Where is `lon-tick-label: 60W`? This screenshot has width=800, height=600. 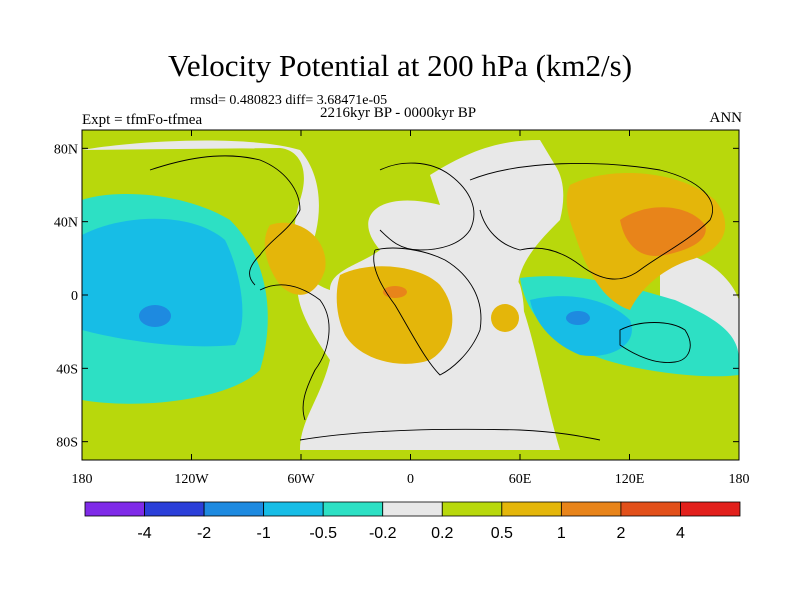
lon-tick-label: 60W is located at coordinates (301, 479).